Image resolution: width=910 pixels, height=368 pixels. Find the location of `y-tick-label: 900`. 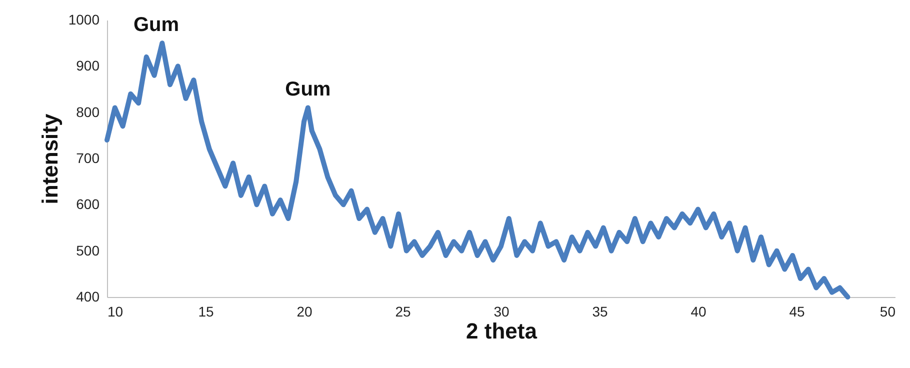

y-tick-label: 900 is located at coordinates (88, 66).